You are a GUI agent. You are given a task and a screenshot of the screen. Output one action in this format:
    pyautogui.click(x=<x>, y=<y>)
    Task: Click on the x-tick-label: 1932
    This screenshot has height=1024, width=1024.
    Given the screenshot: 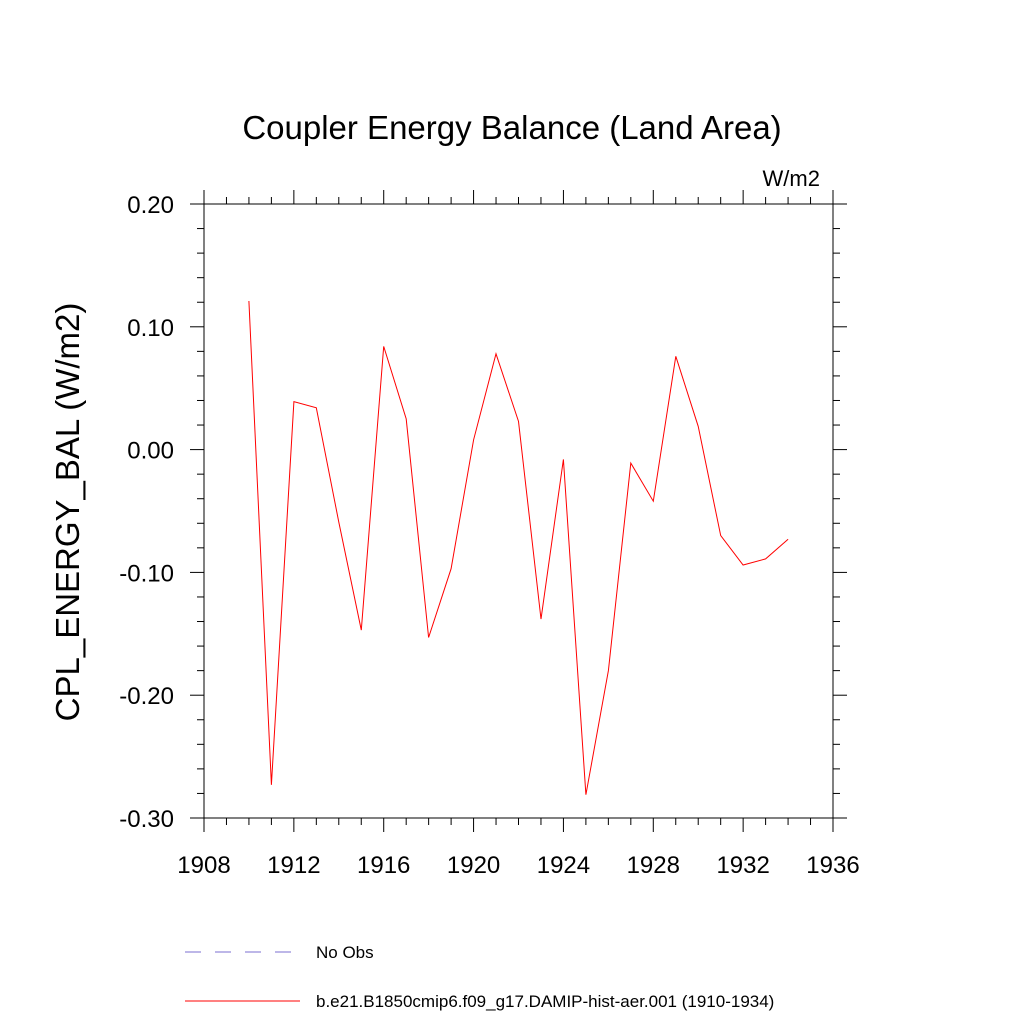 What is the action you would take?
    pyautogui.click(x=742, y=865)
    